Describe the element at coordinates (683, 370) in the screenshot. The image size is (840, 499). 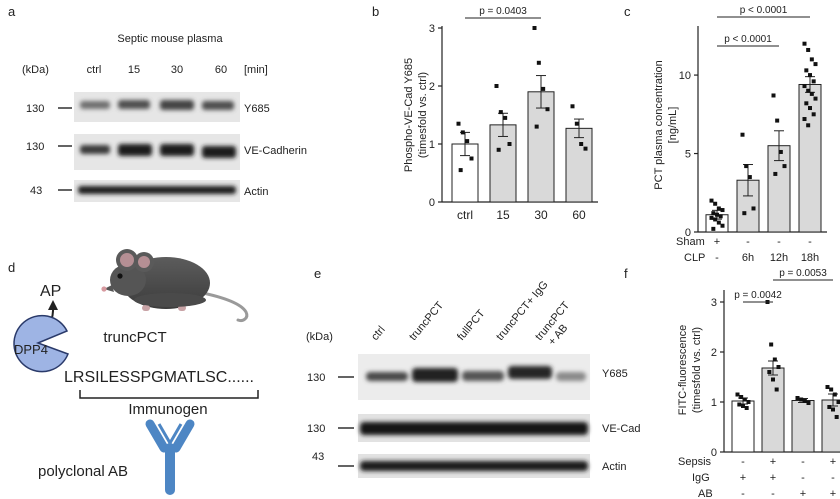
I see `panel-f-ylabel-line: FITC-fluorescence` at that location.